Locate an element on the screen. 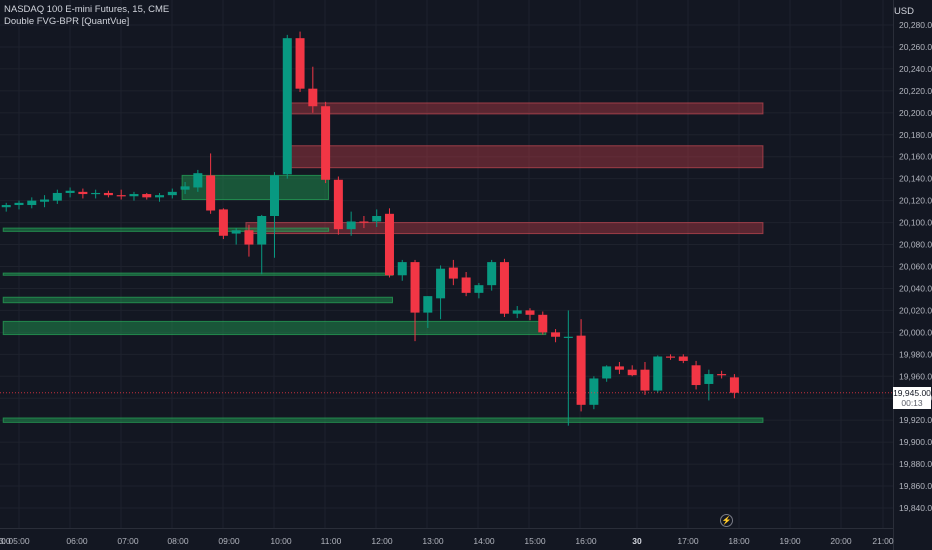 The width and height of the screenshot is (932, 550). price-tick-label: 19,880.00 is located at coordinates (915, 464).